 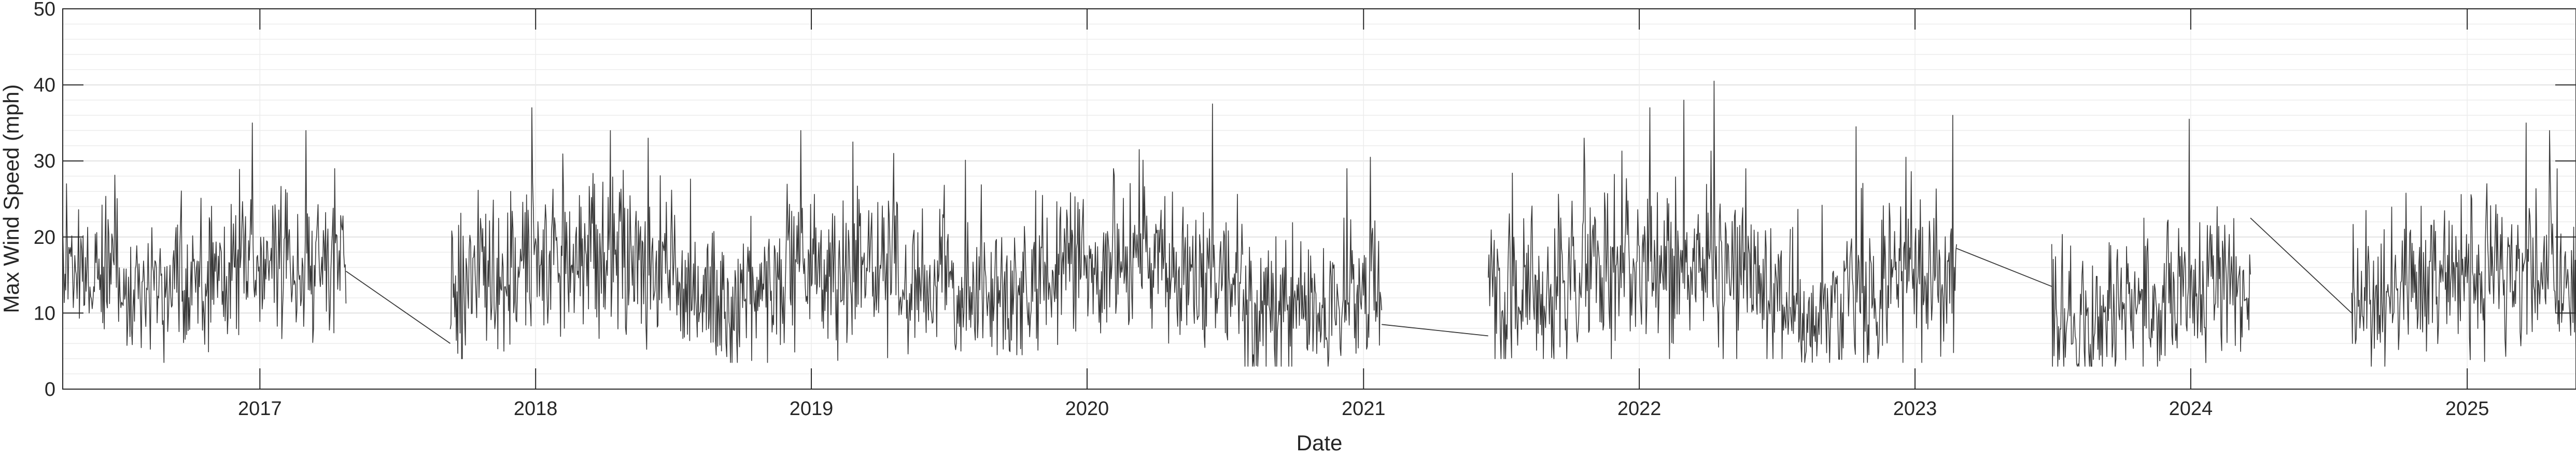 I want to click on y-tick-label: 20, so click(x=44, y=238).